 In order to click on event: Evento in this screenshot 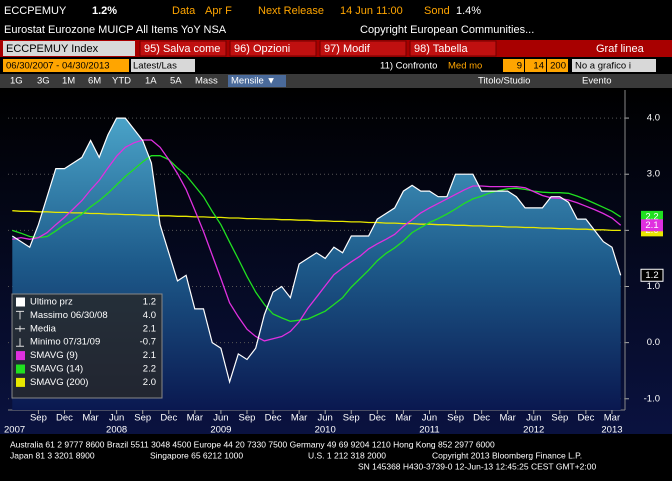, I will do `click(597, 81)`.